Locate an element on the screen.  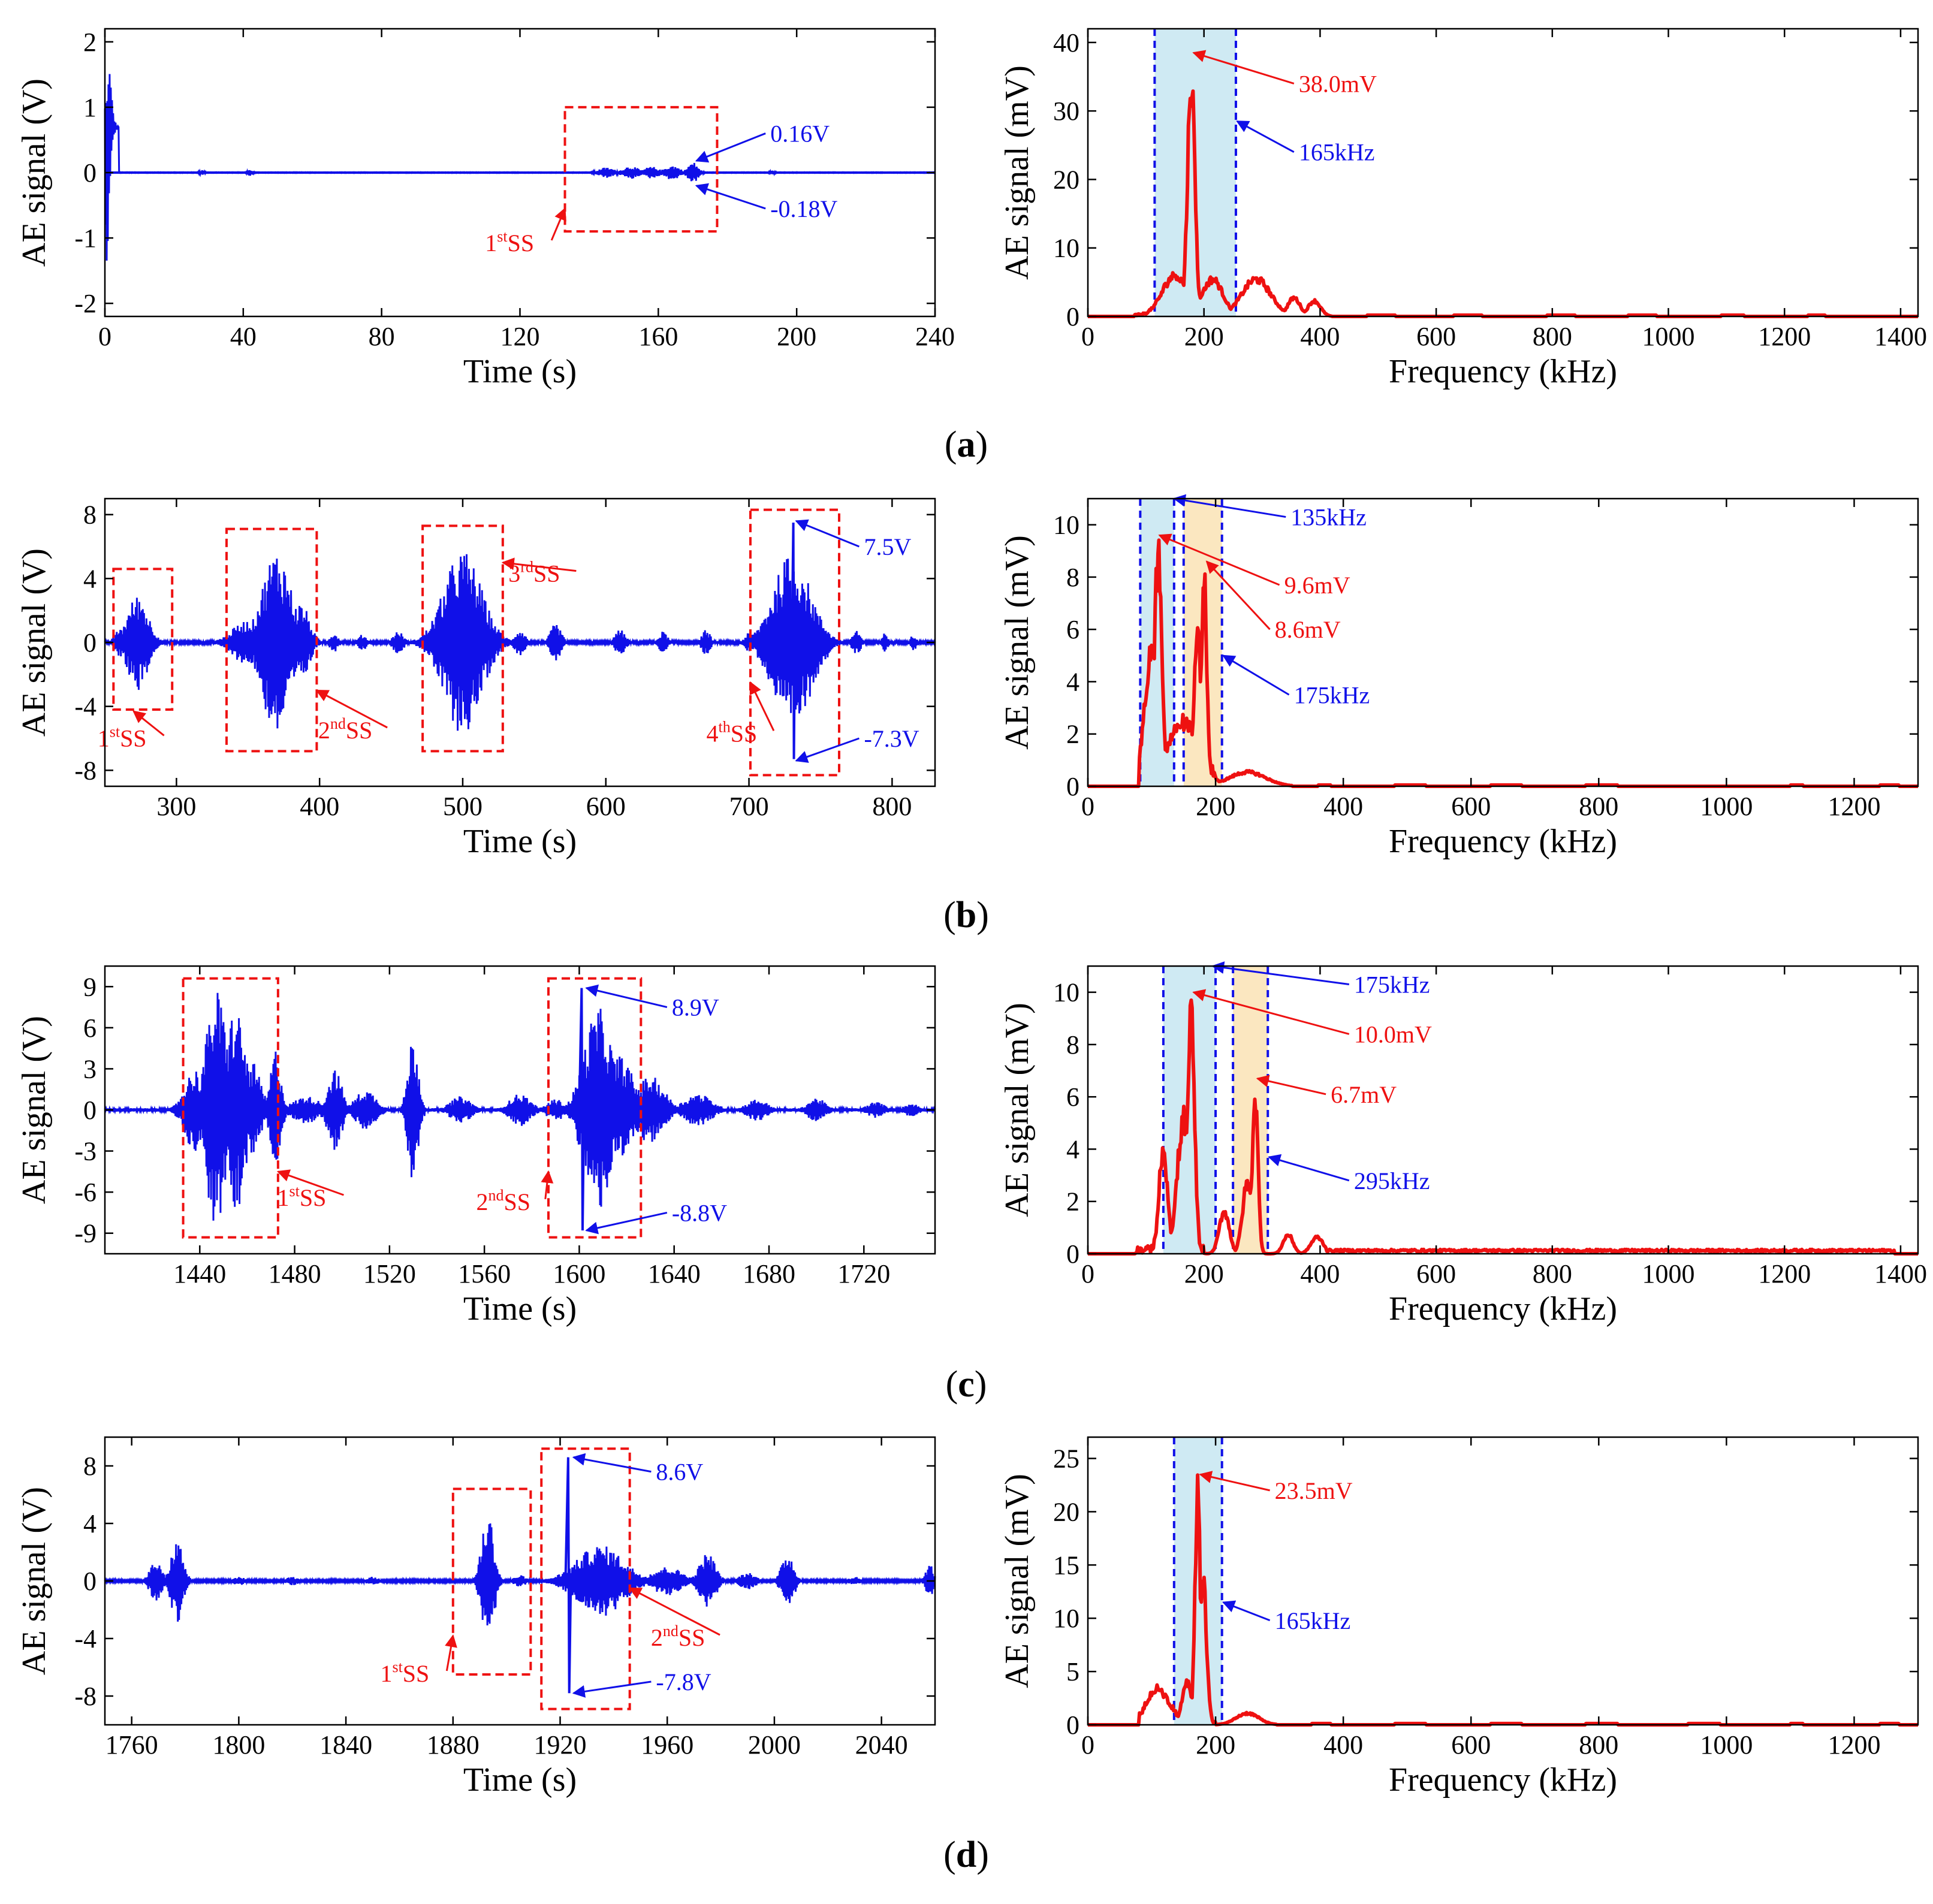
x-tick-label: 1960 is located at coordinates (667, 1745).